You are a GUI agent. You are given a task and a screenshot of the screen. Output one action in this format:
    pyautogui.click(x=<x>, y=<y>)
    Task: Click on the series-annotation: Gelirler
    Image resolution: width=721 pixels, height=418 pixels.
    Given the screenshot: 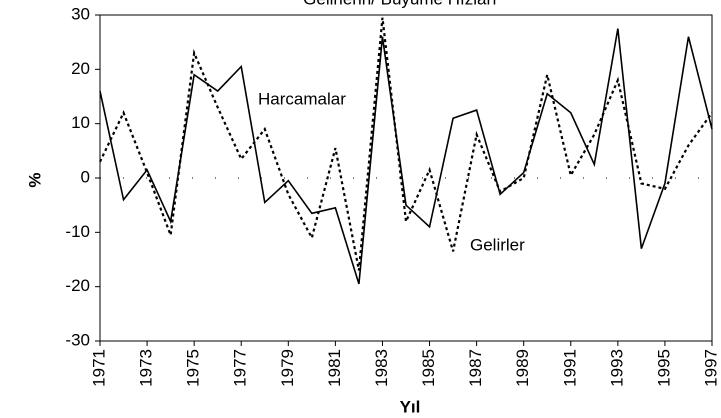 What is the action you would take?
    pyautogui.click(x=497, y=244)
    